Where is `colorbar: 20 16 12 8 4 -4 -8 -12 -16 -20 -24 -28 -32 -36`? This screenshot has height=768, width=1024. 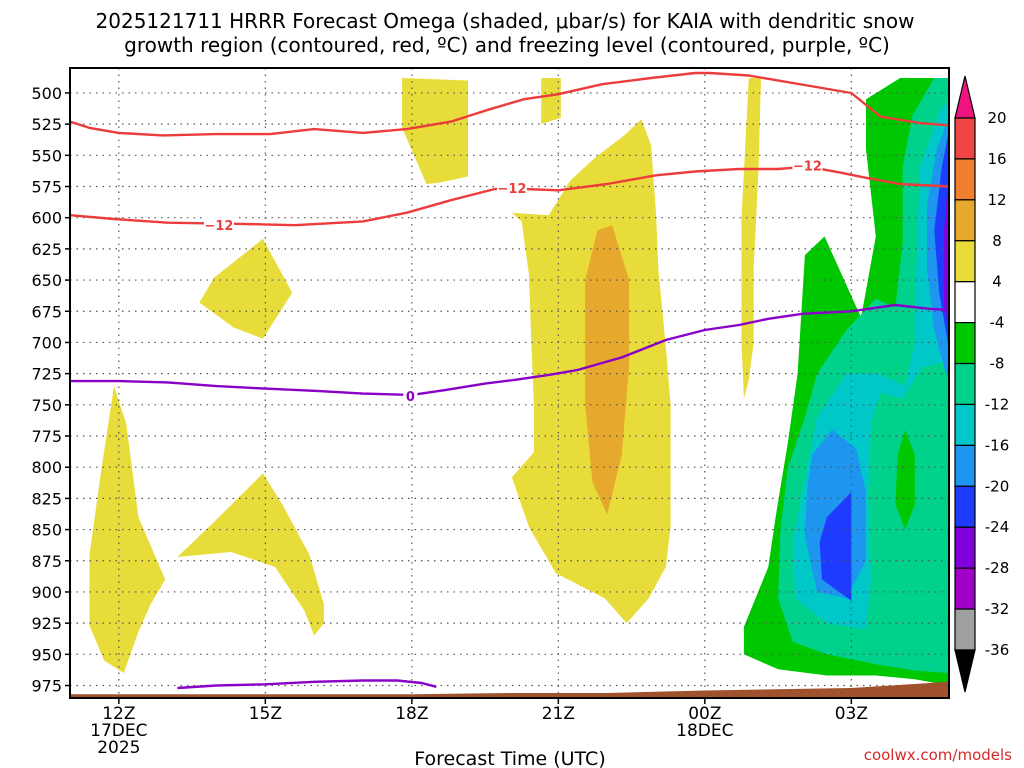 colorbar: 20 16 12 8 4 -4 -8 -12 -16 -20 -24 -28 -32 -36 is located at coordinates (982, 384).